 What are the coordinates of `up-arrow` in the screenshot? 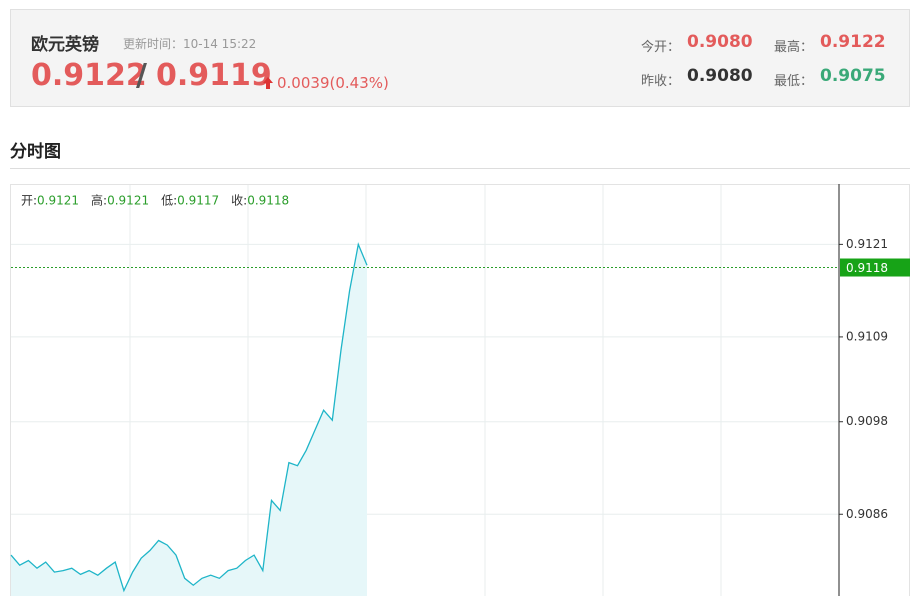 It's located at (268, 83).